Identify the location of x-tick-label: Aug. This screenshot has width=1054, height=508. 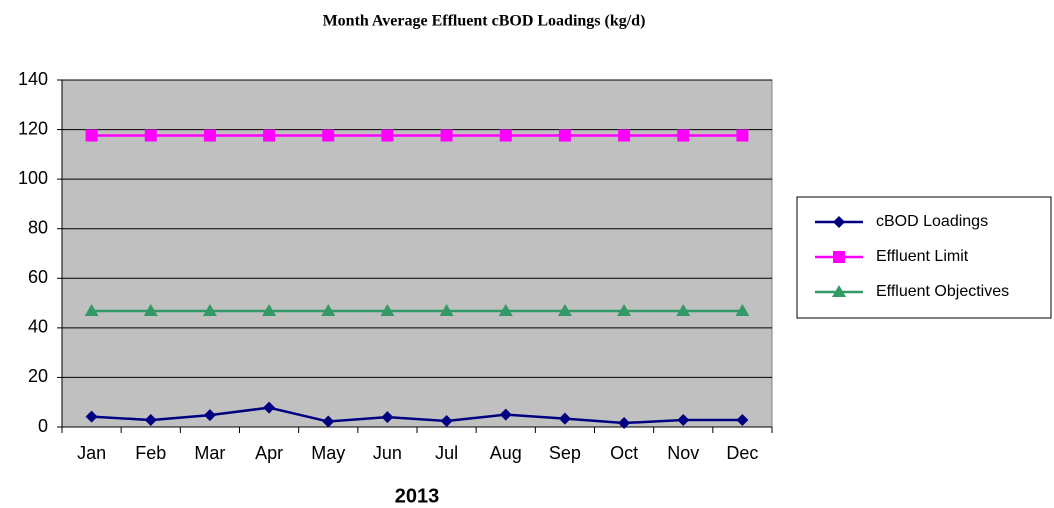
(506, 453).